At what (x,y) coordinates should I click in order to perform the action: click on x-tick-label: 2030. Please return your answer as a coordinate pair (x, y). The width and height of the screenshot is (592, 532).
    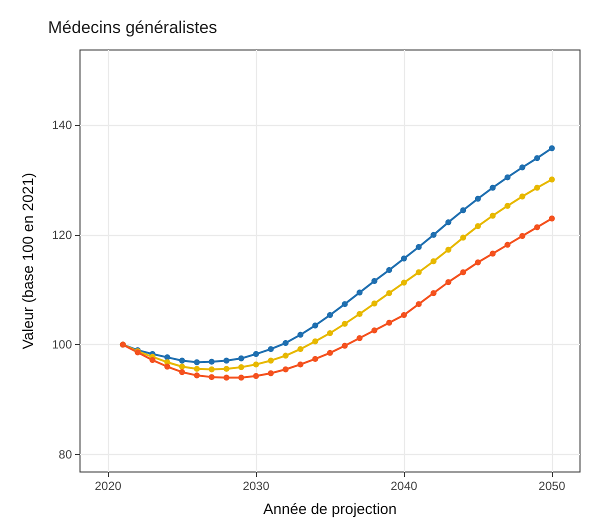
    Looking at the image, I should click on (256, 486).